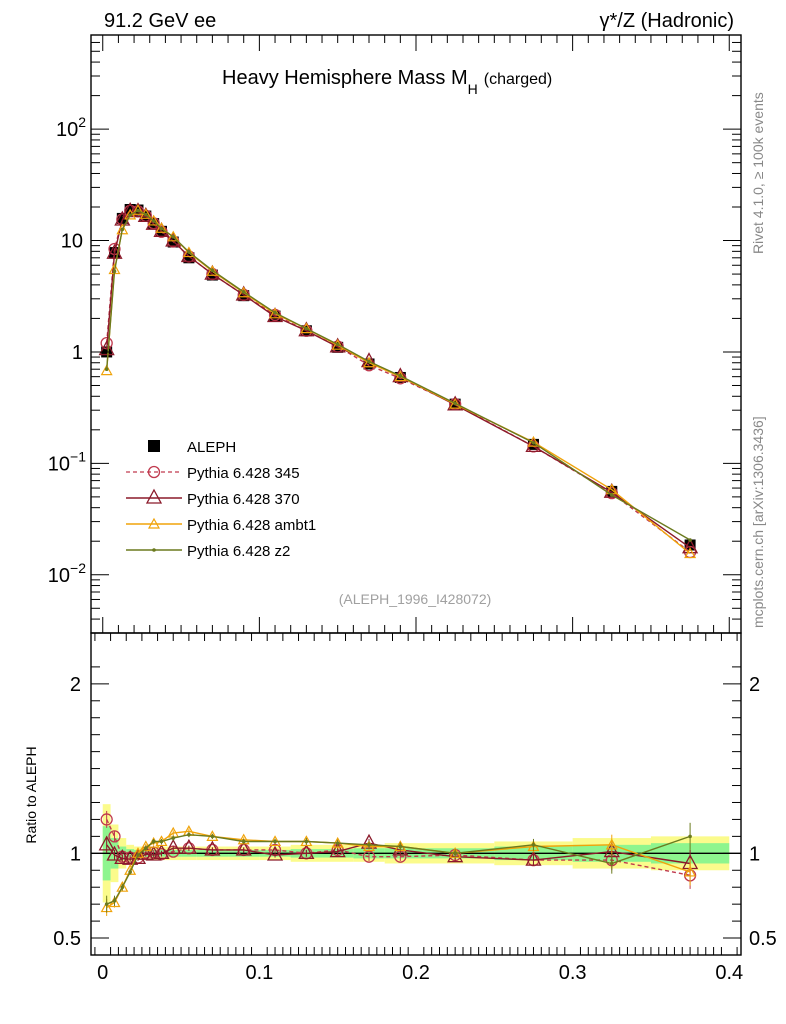  What do you see at coordinates (67, 939) in the screenshot?
I see `ratio-y-tick-label: 0.5` at bounding box center [67, 939].